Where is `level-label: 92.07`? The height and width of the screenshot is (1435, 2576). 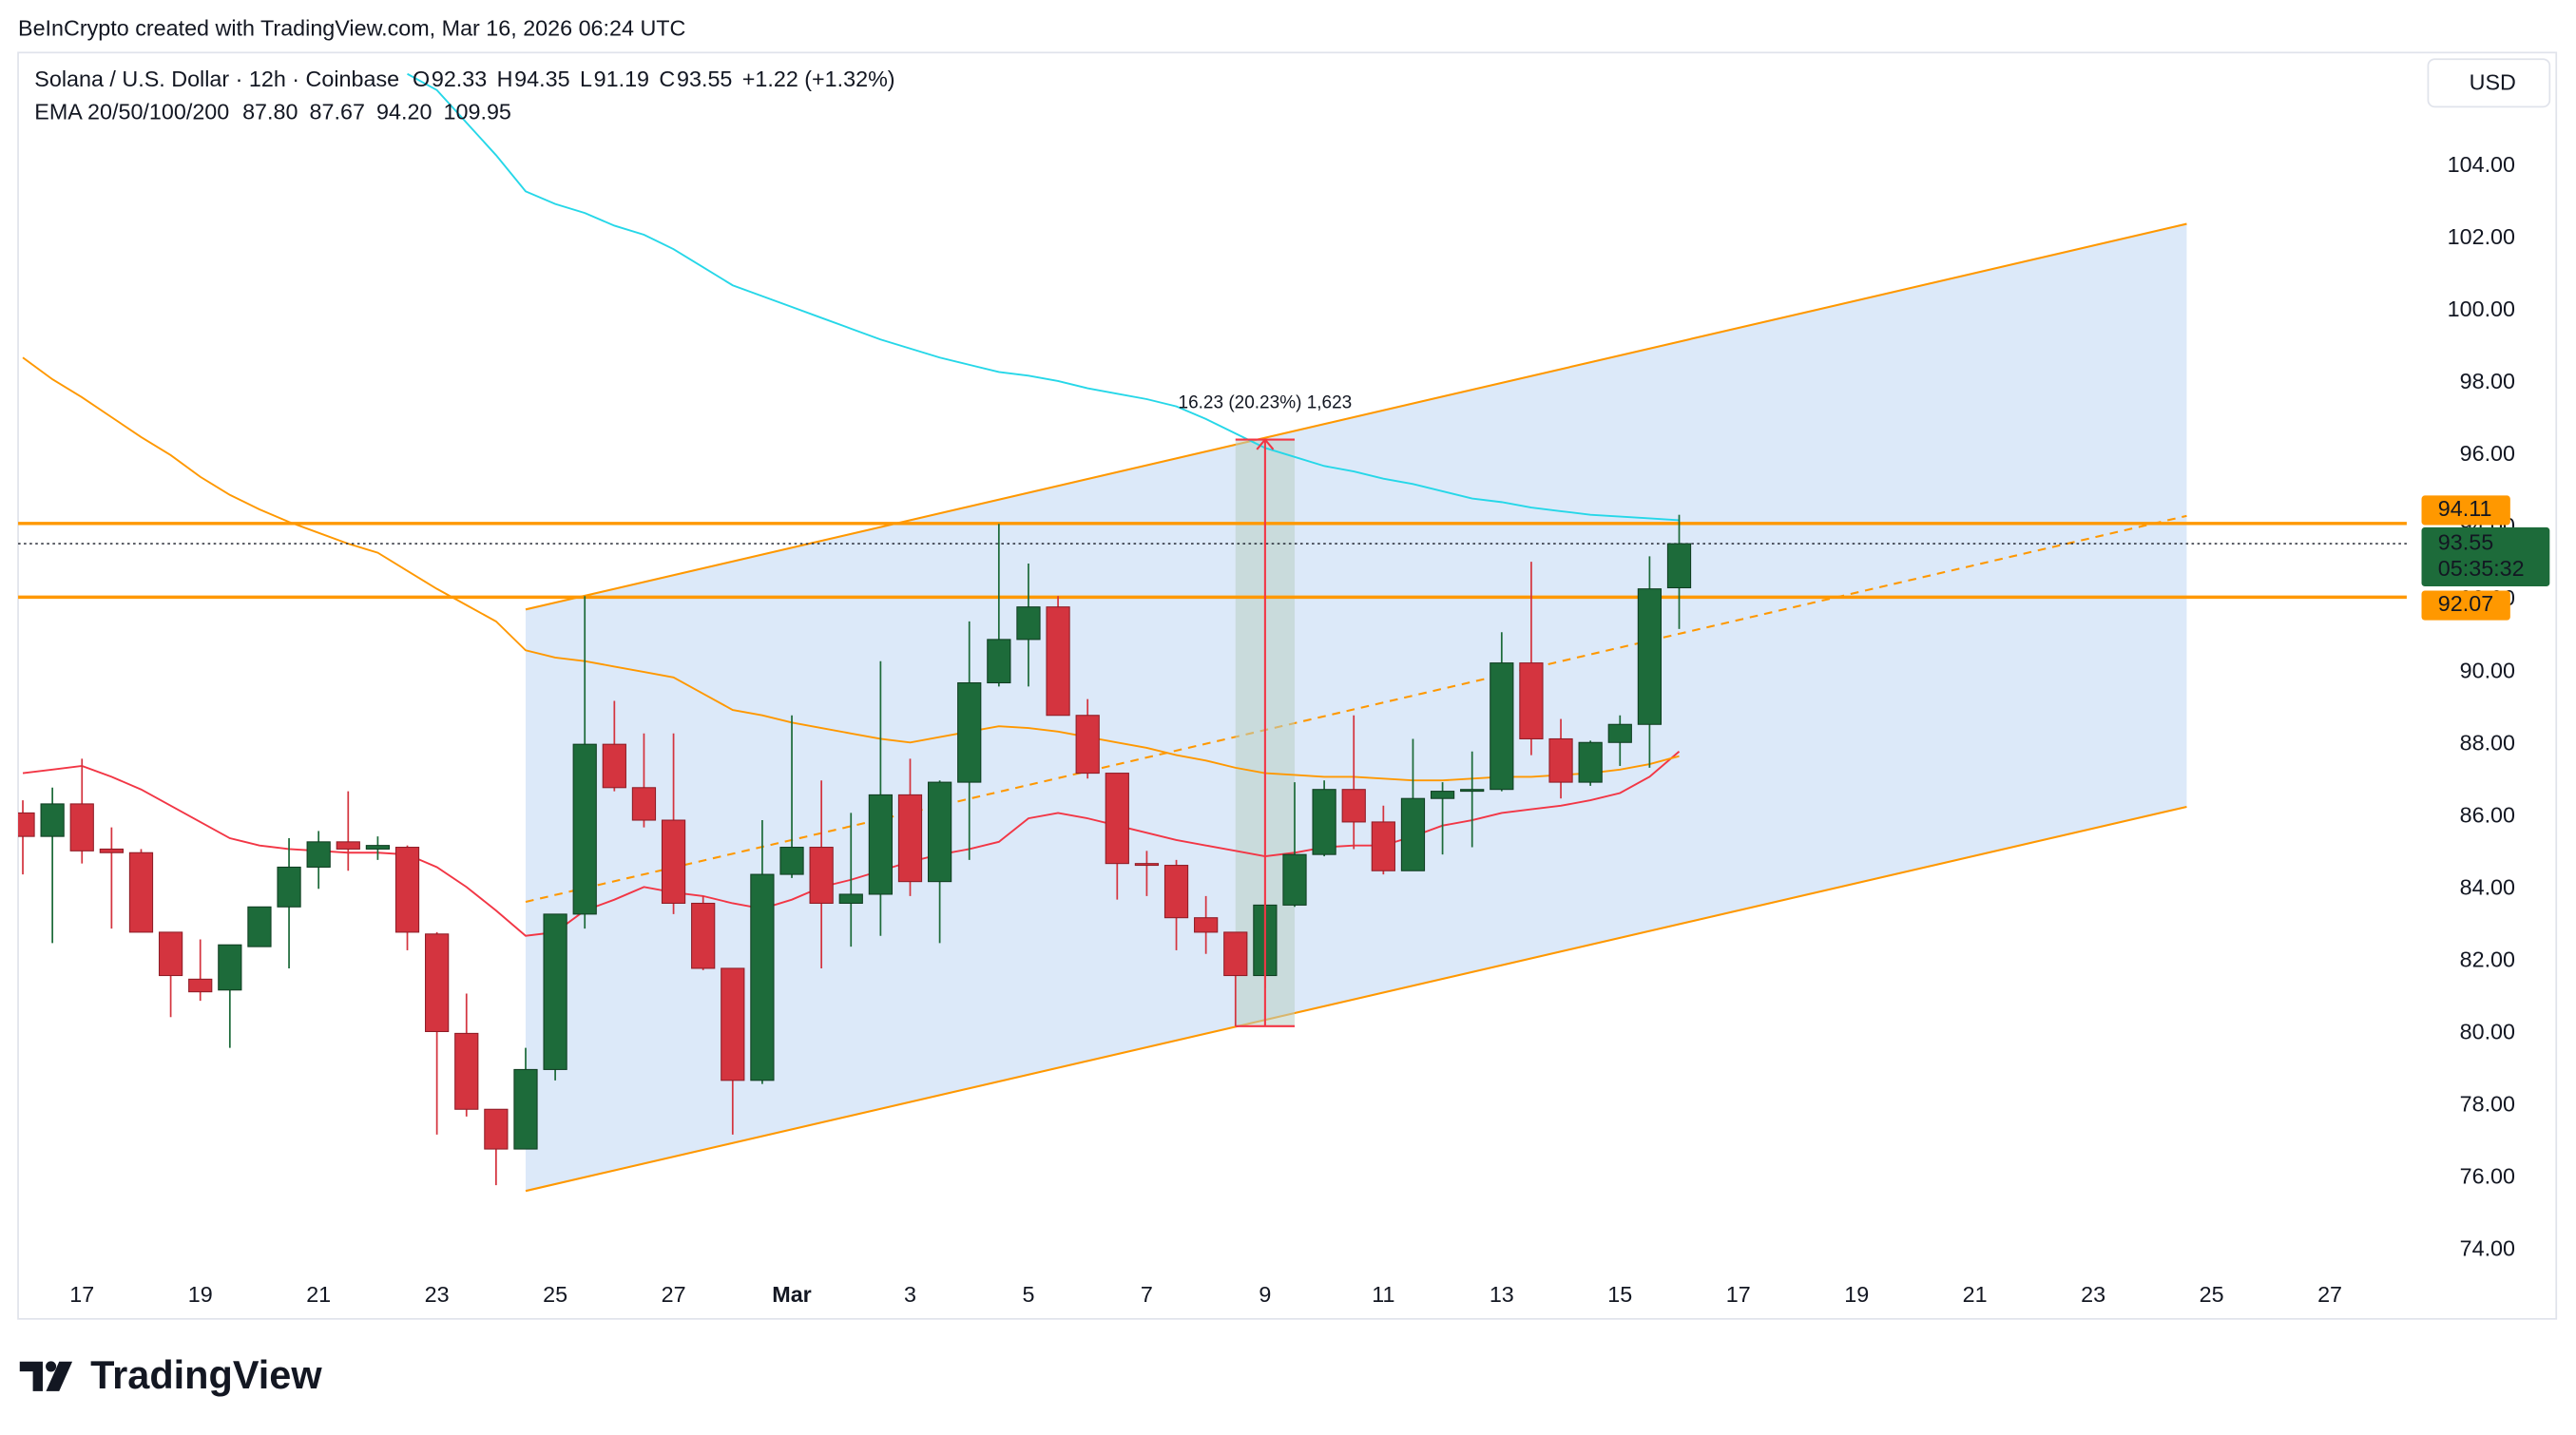
level-label: 92.07 is located at coordinates (2465, 603).